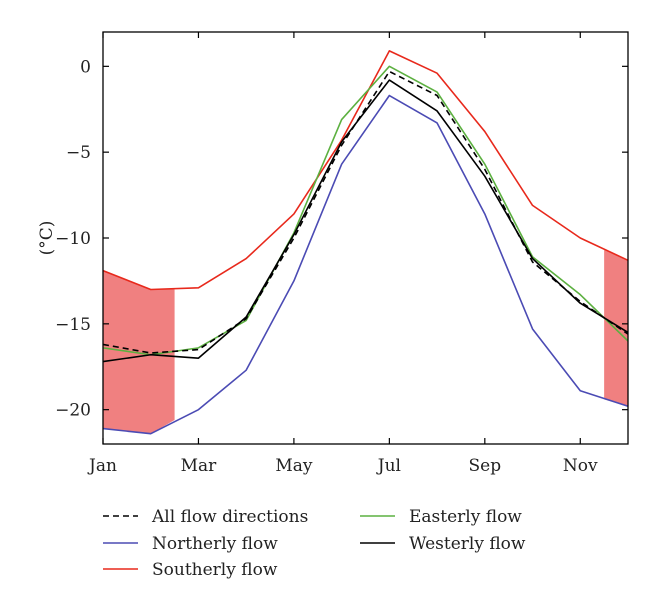 This screenshot has height=611, width=660. I want to click on y-tick-label: −15, so click(73, 325).